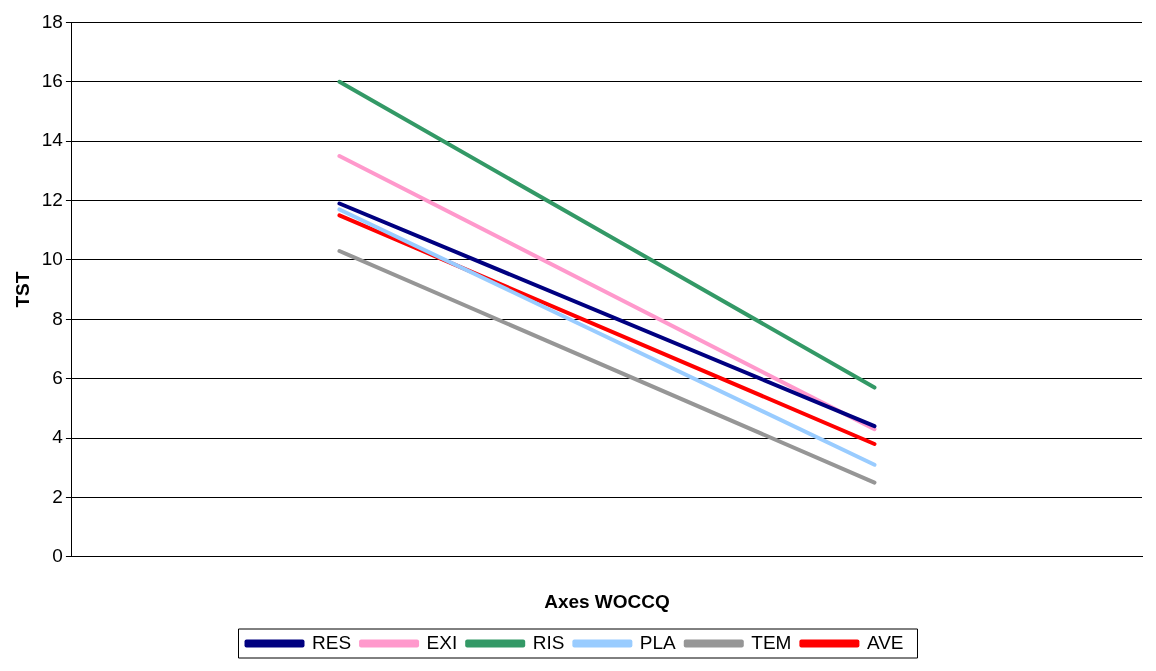 This screenshot has height=671, width=1156. Describe the element at coordinates (57, 377) in the screenshot. I see `y-tick-label: 6` at that location.